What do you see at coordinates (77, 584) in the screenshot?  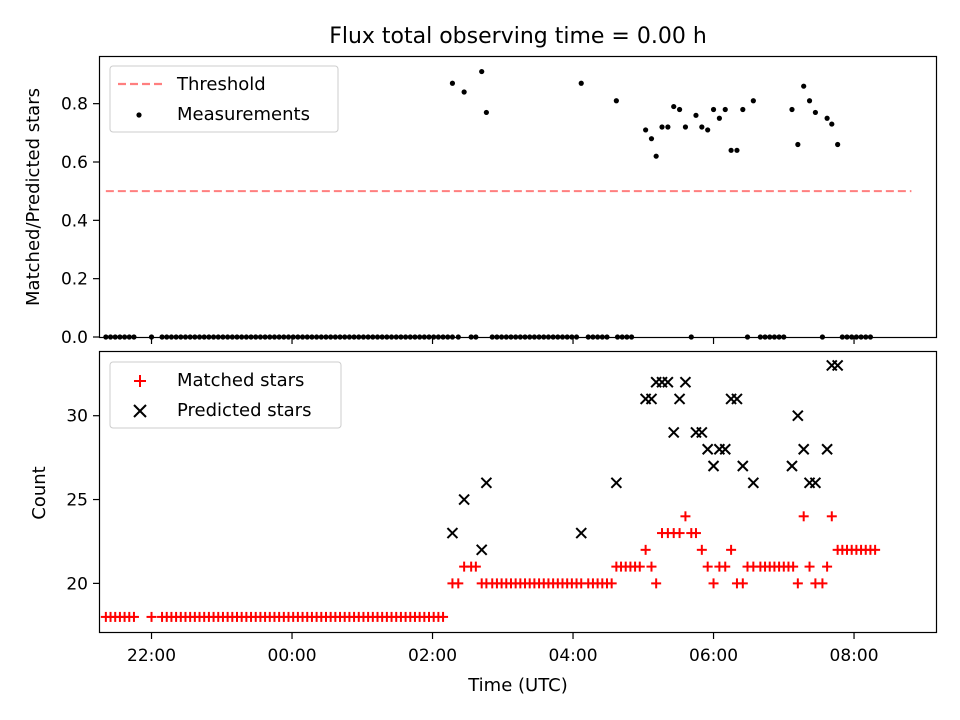 I see `bottom-y-tick-label: 20` at bounding box center [77, 584].